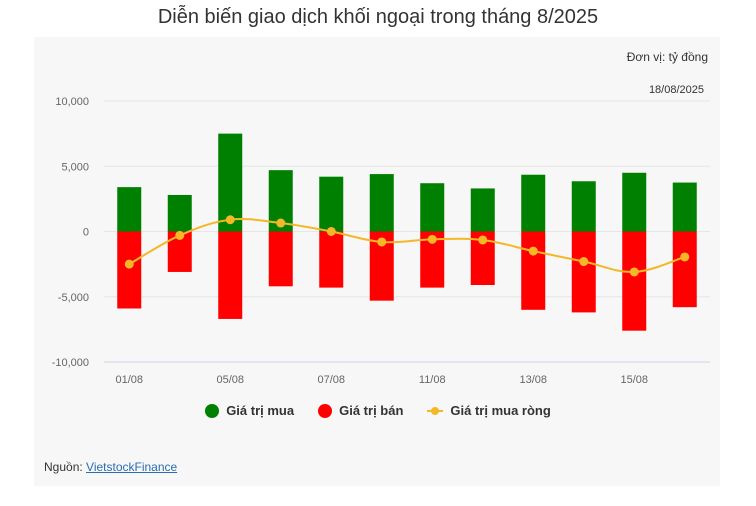  I want to click on legend-buy-label: Giá trị mua, so click(260, 410).